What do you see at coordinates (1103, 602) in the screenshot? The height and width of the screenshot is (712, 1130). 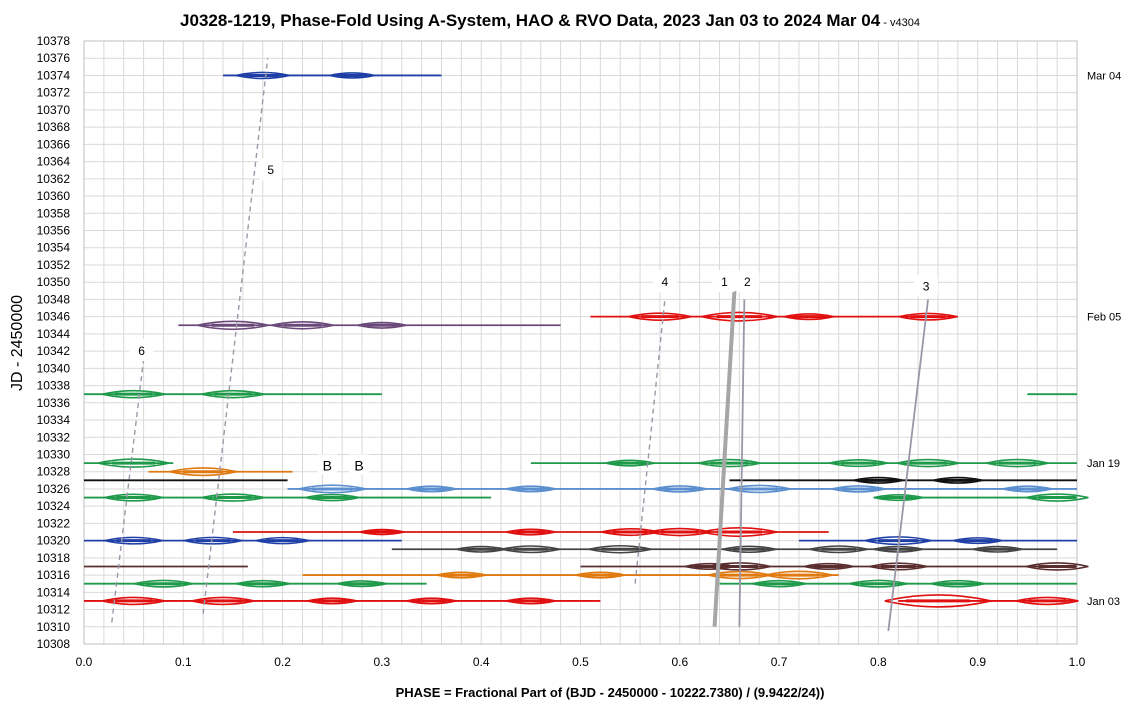 I see `date-label: Jan 03` at bounding box center [1103, 602].